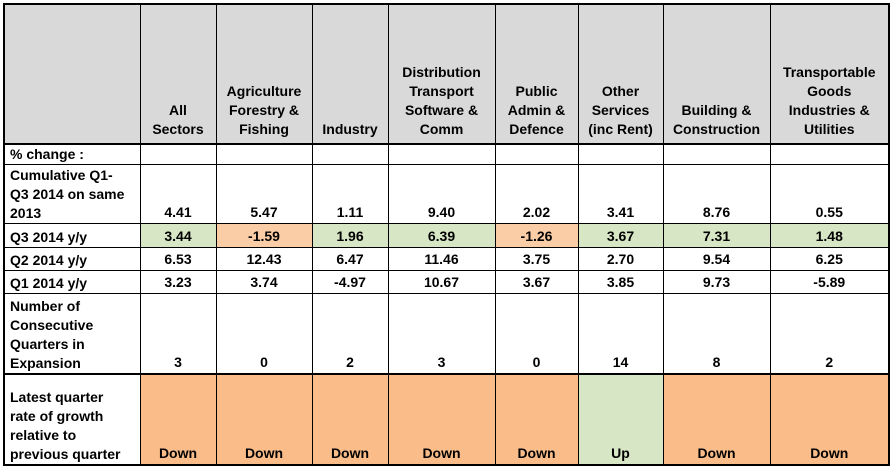 The image size is (892, 469). Describe the element at coordinates (829, 235) in the screenshot. I see `value-cell: 1.48` at that location.